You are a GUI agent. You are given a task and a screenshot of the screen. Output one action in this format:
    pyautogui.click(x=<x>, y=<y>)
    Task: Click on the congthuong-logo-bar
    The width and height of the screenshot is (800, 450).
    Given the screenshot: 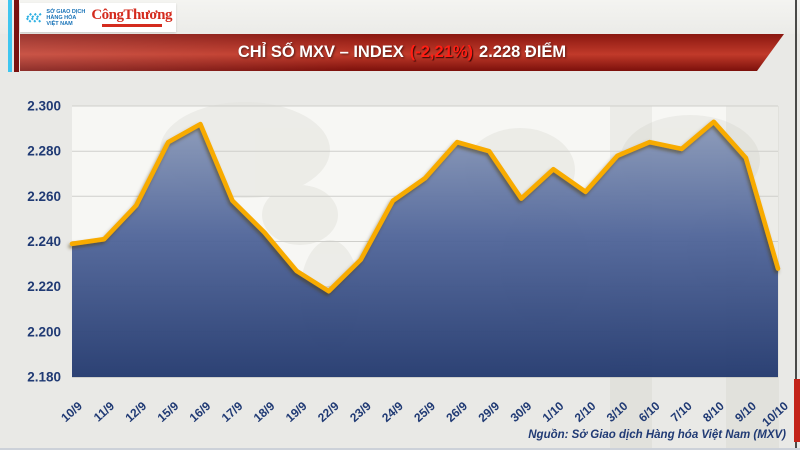 What is the action you would take?
    pyautogui.click(x=131, y=25)
    